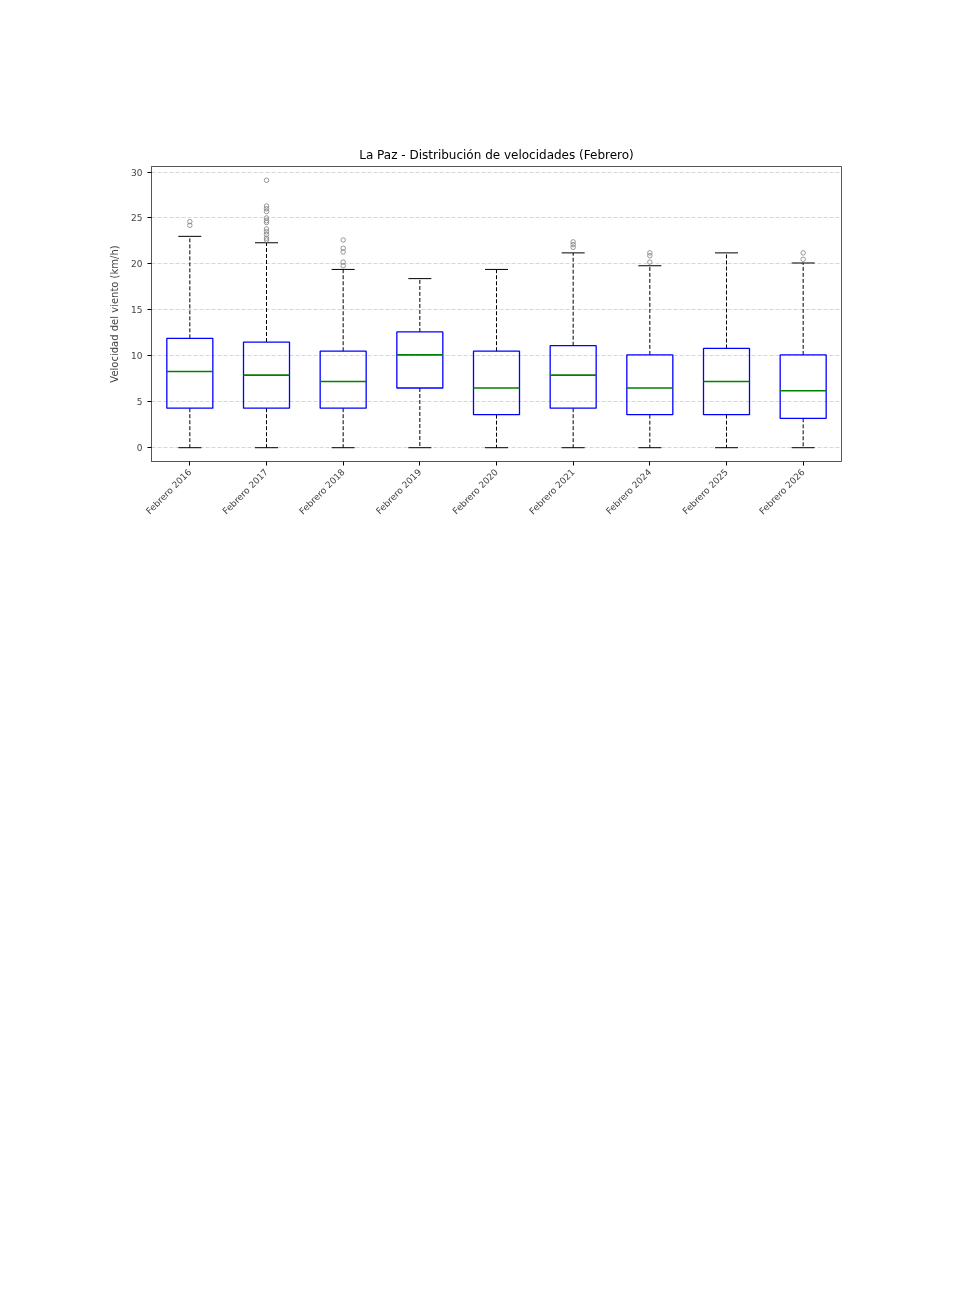 The image size is (960, 1304). I want to click on y-tick-label: 10, so click(137, 356).